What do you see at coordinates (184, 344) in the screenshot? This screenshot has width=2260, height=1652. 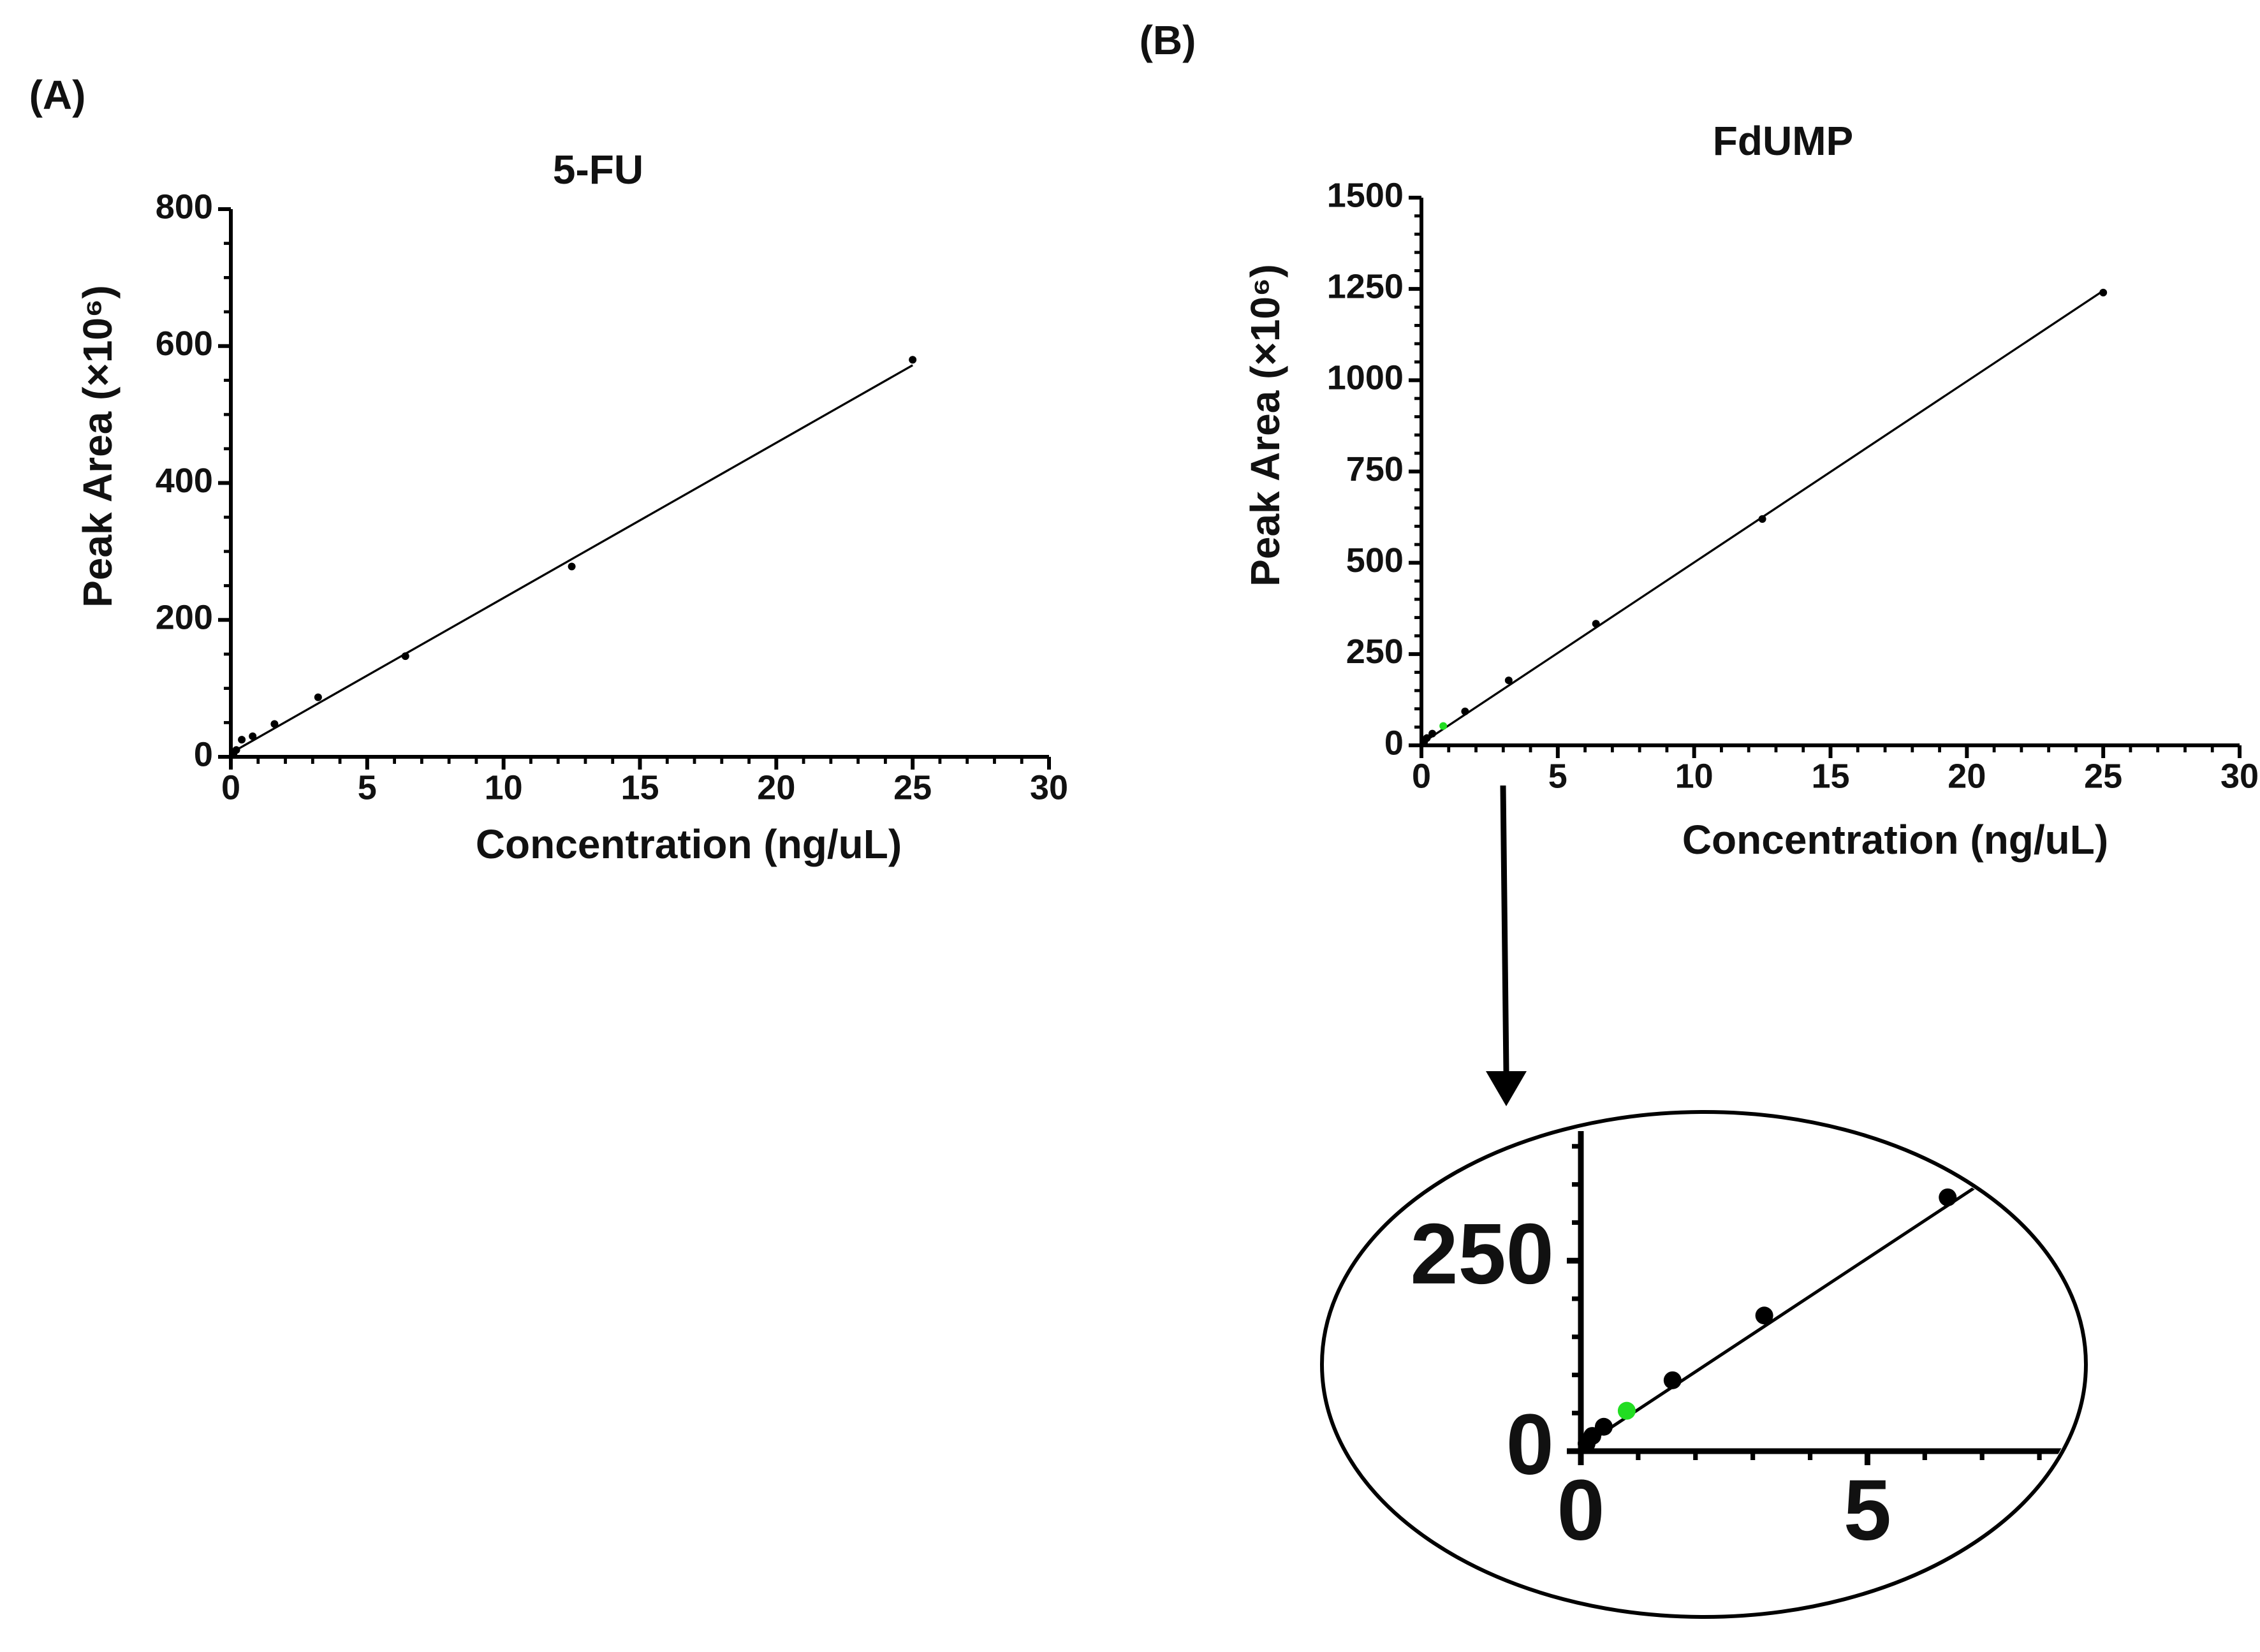 I see `y-tick-label: 600` at bounding box center [184, 344].